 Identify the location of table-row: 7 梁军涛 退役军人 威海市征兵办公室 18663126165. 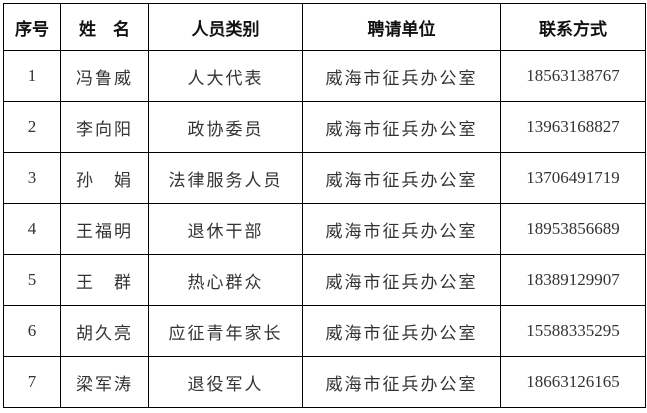
(324, 382).